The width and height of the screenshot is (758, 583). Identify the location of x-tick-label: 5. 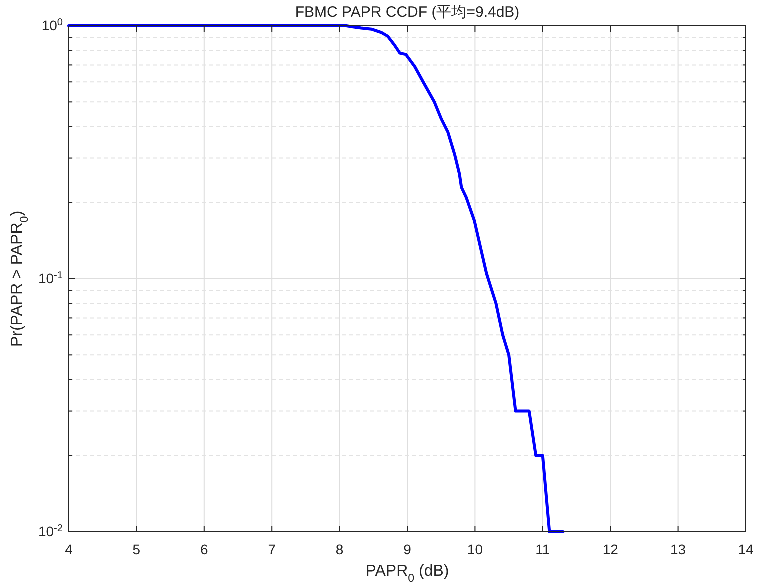
(136, 550).